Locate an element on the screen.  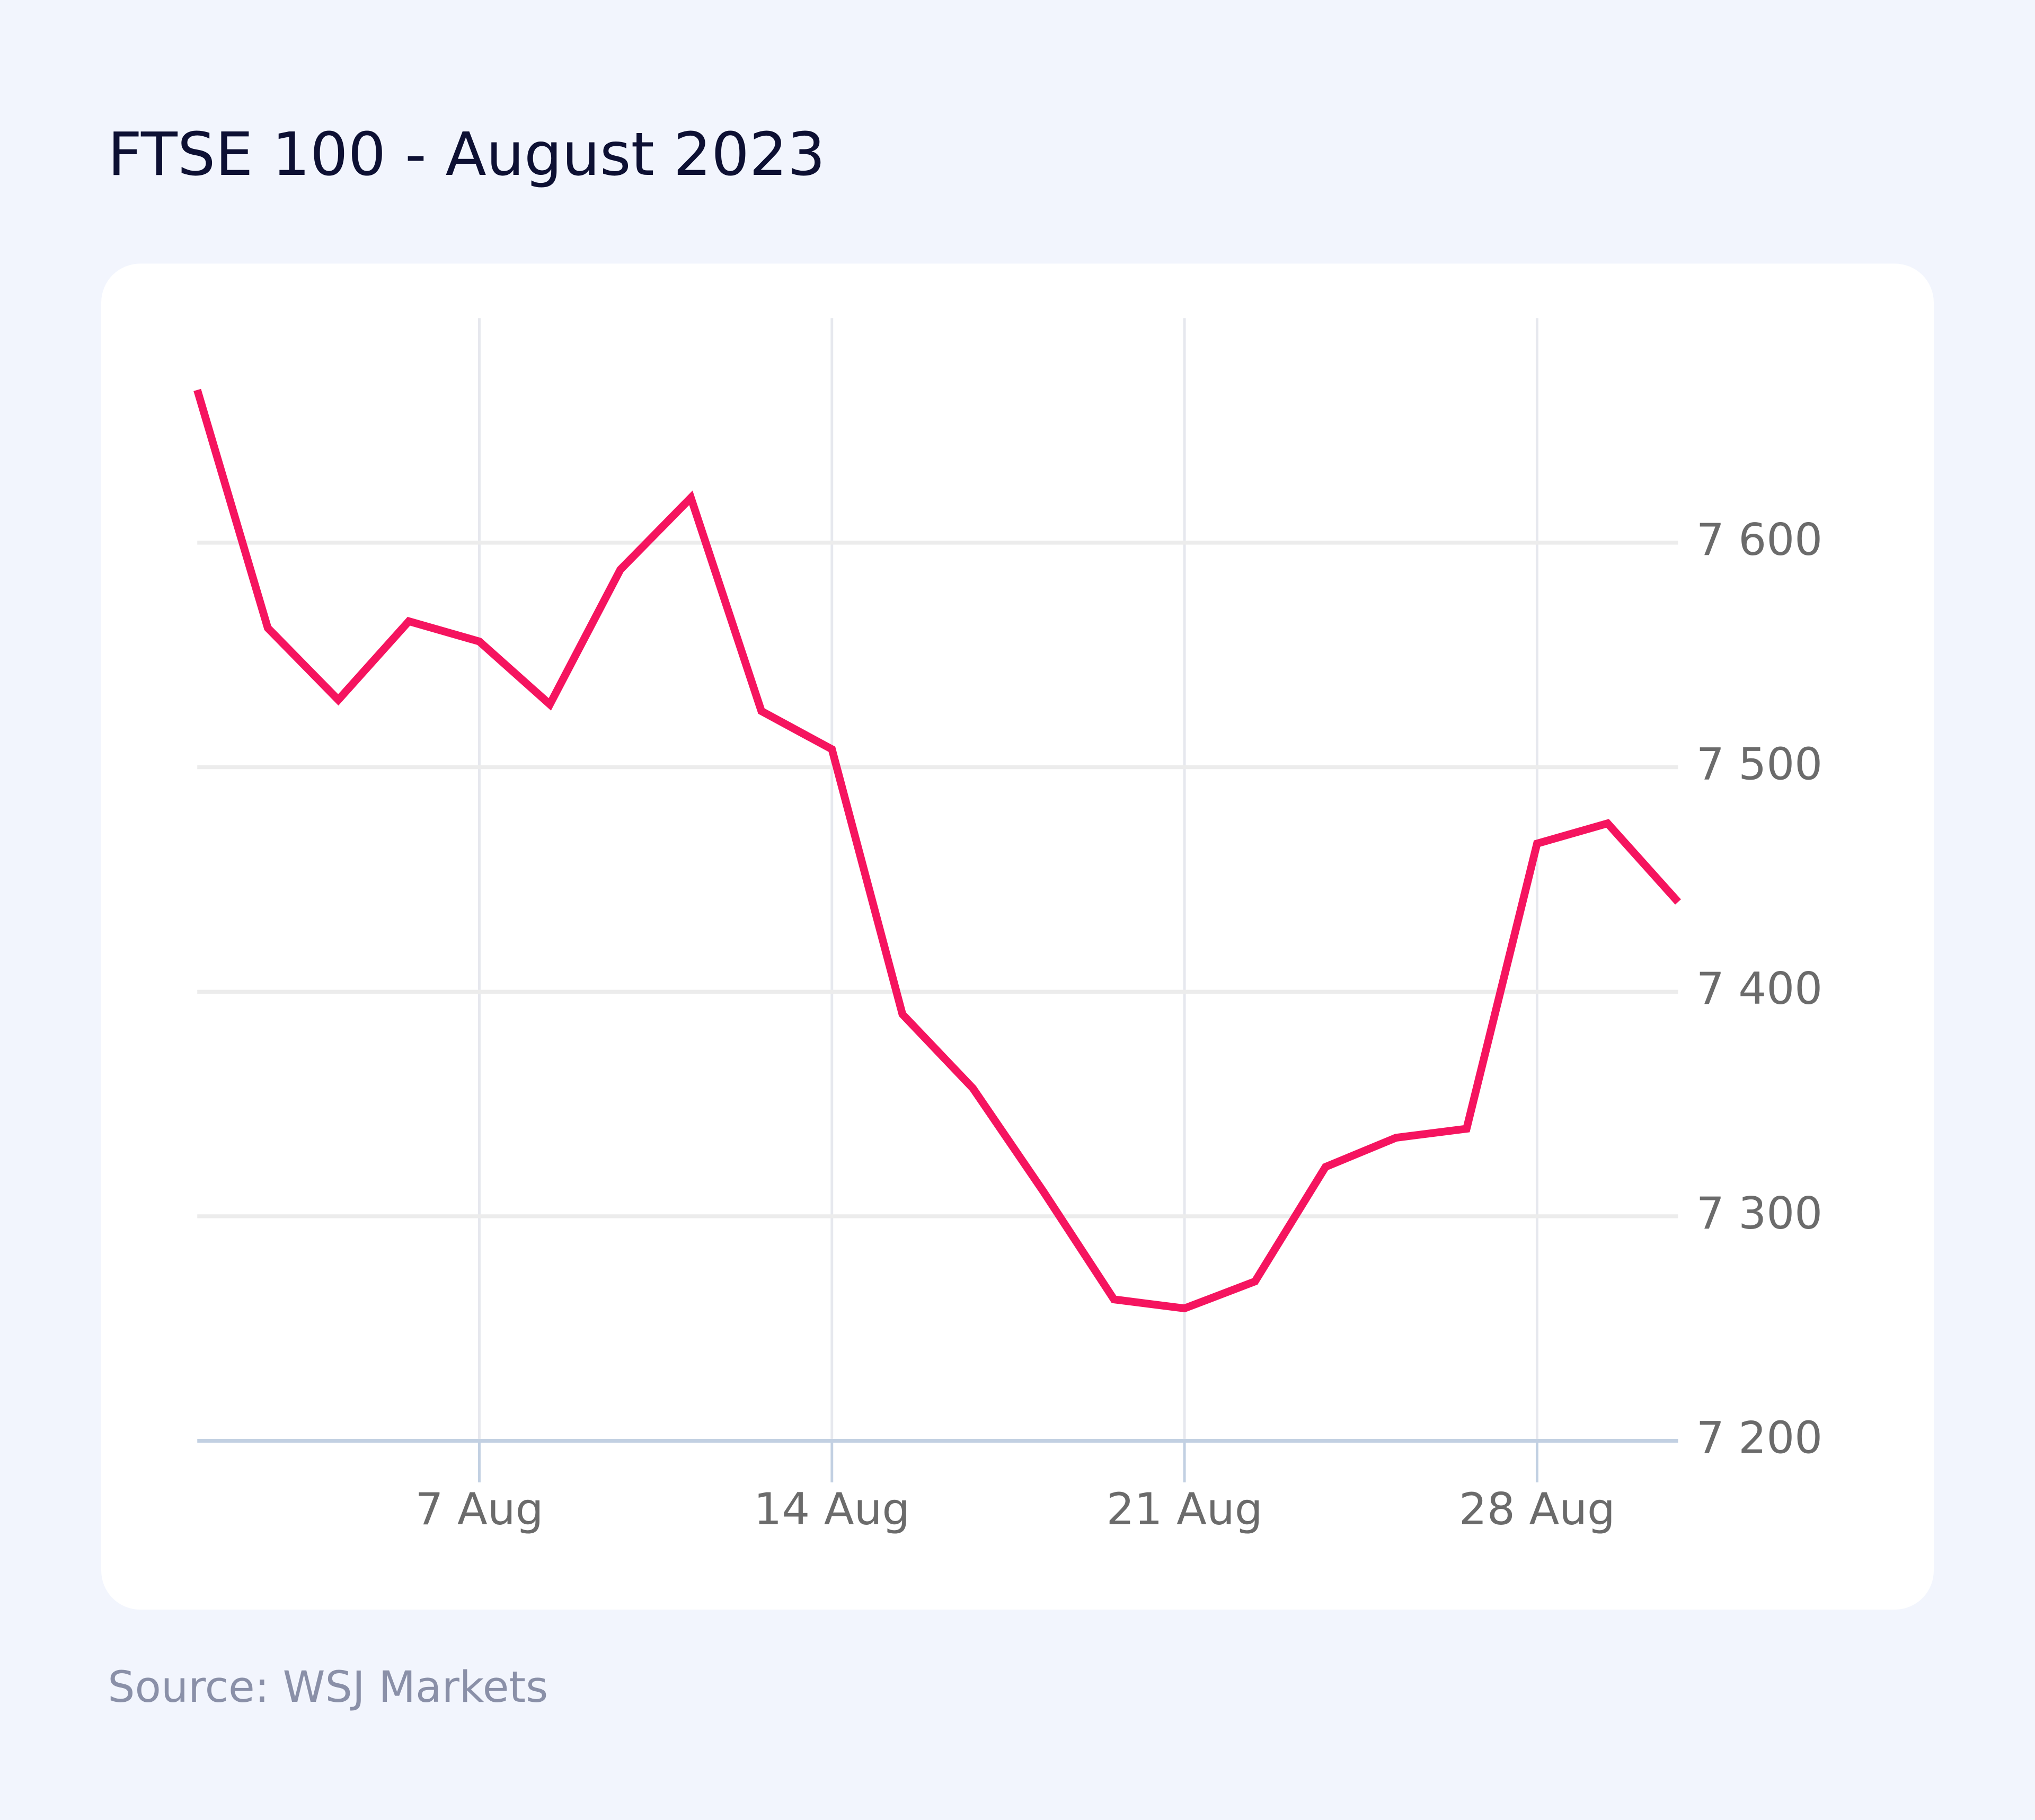
y-tick-label: 7 400 is located at coordinates (1759, 988).